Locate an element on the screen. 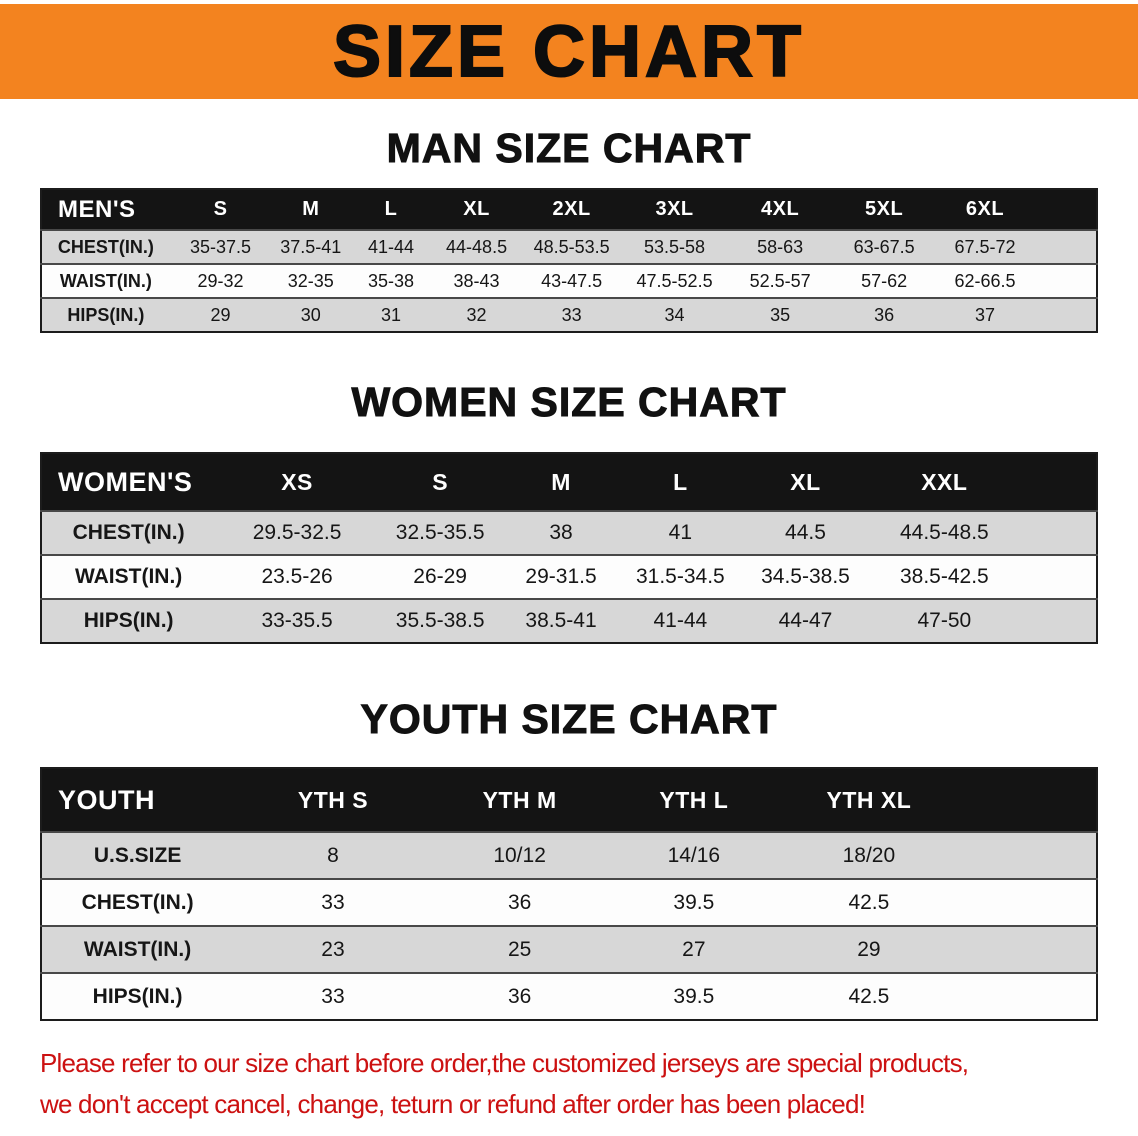  women-header-xxl: XXL is located at coordinates (944, 482).